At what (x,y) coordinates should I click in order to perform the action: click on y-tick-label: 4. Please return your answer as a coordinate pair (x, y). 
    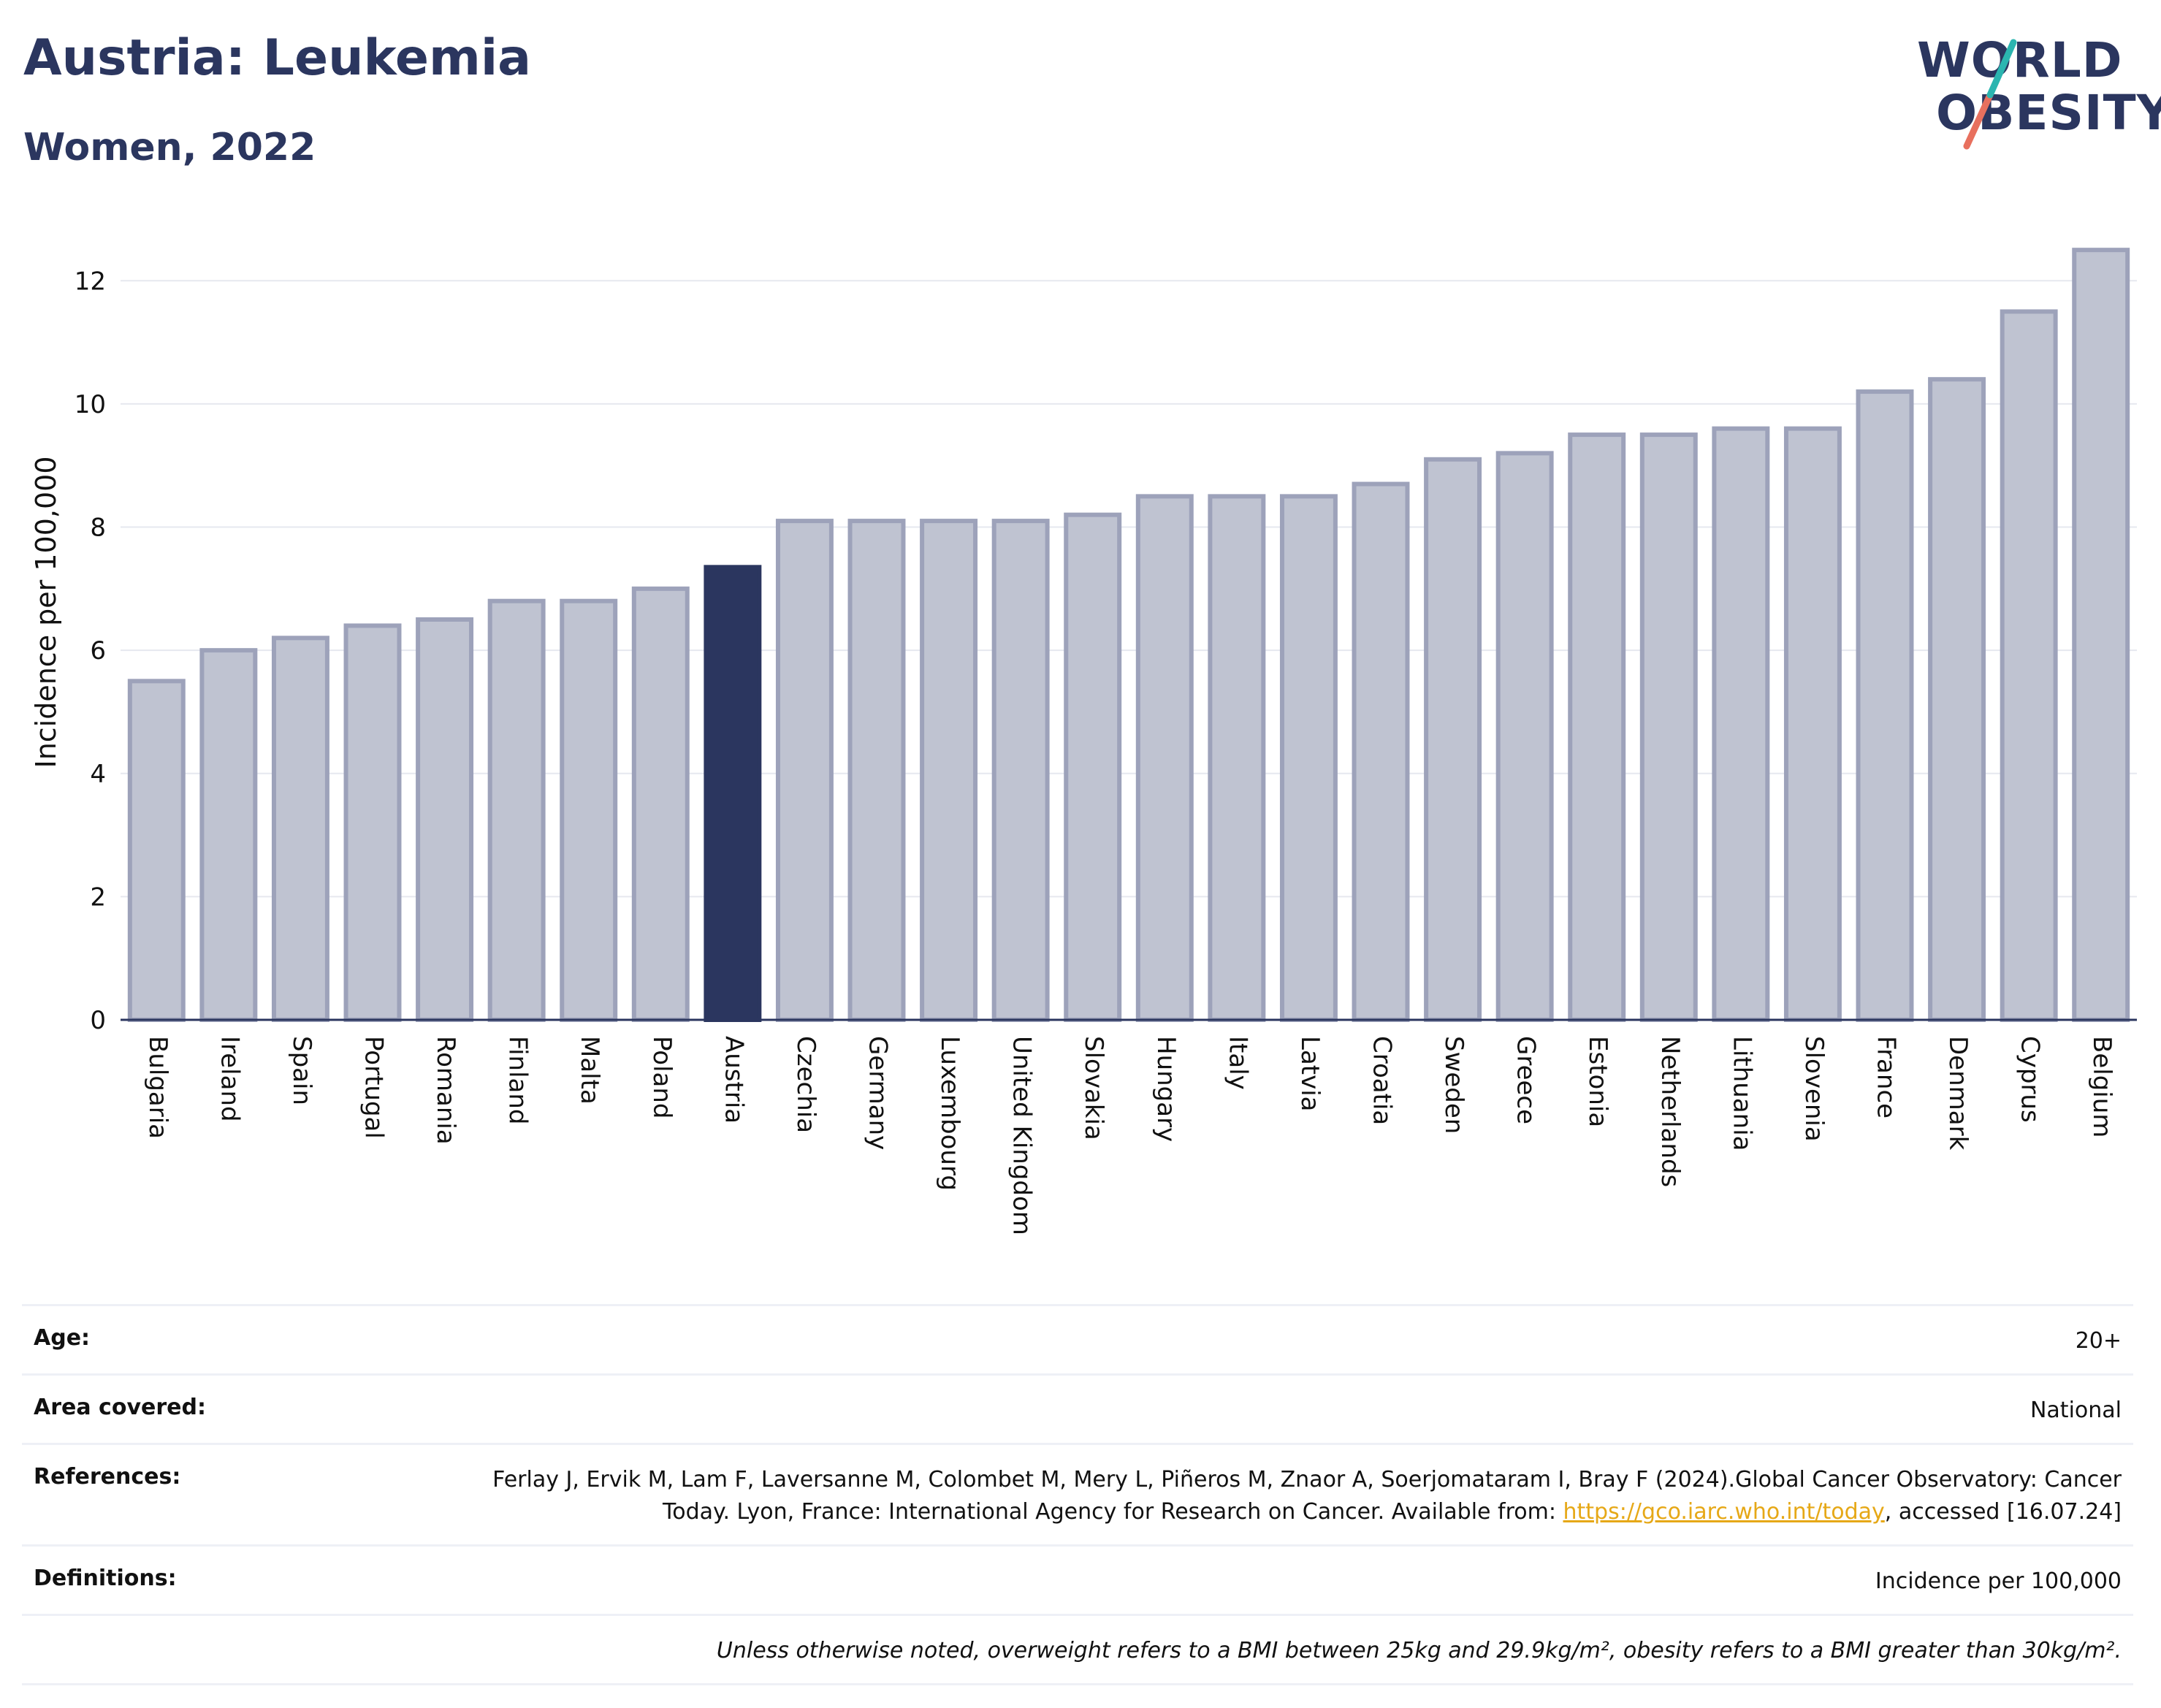
    Looking at the image, I should click on (98, 774).